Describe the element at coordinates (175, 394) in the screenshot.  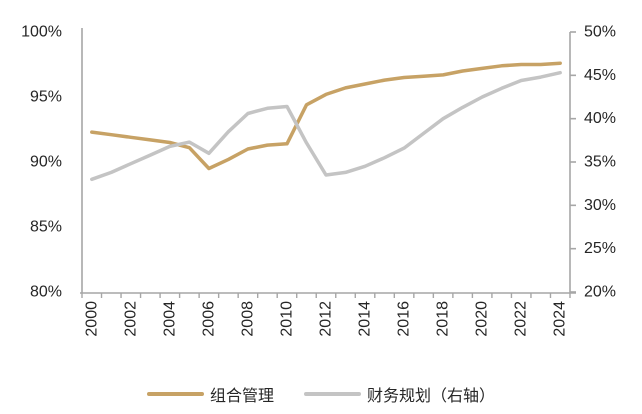
I see `gold-line-swatch-icon` at that location.